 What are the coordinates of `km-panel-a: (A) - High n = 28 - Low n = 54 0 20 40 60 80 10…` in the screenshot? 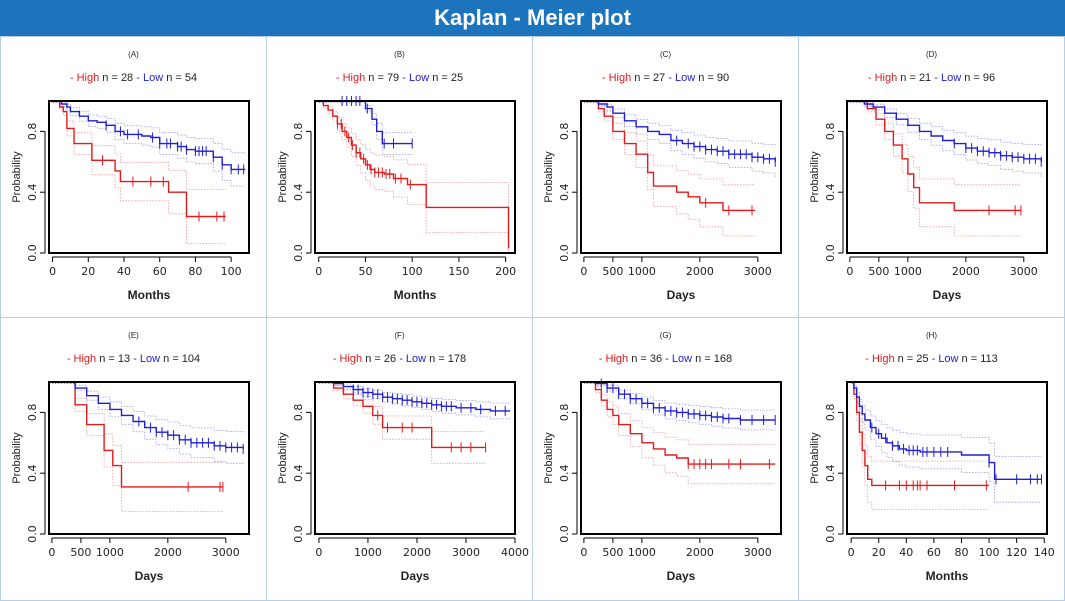 It's located at (133, 177).